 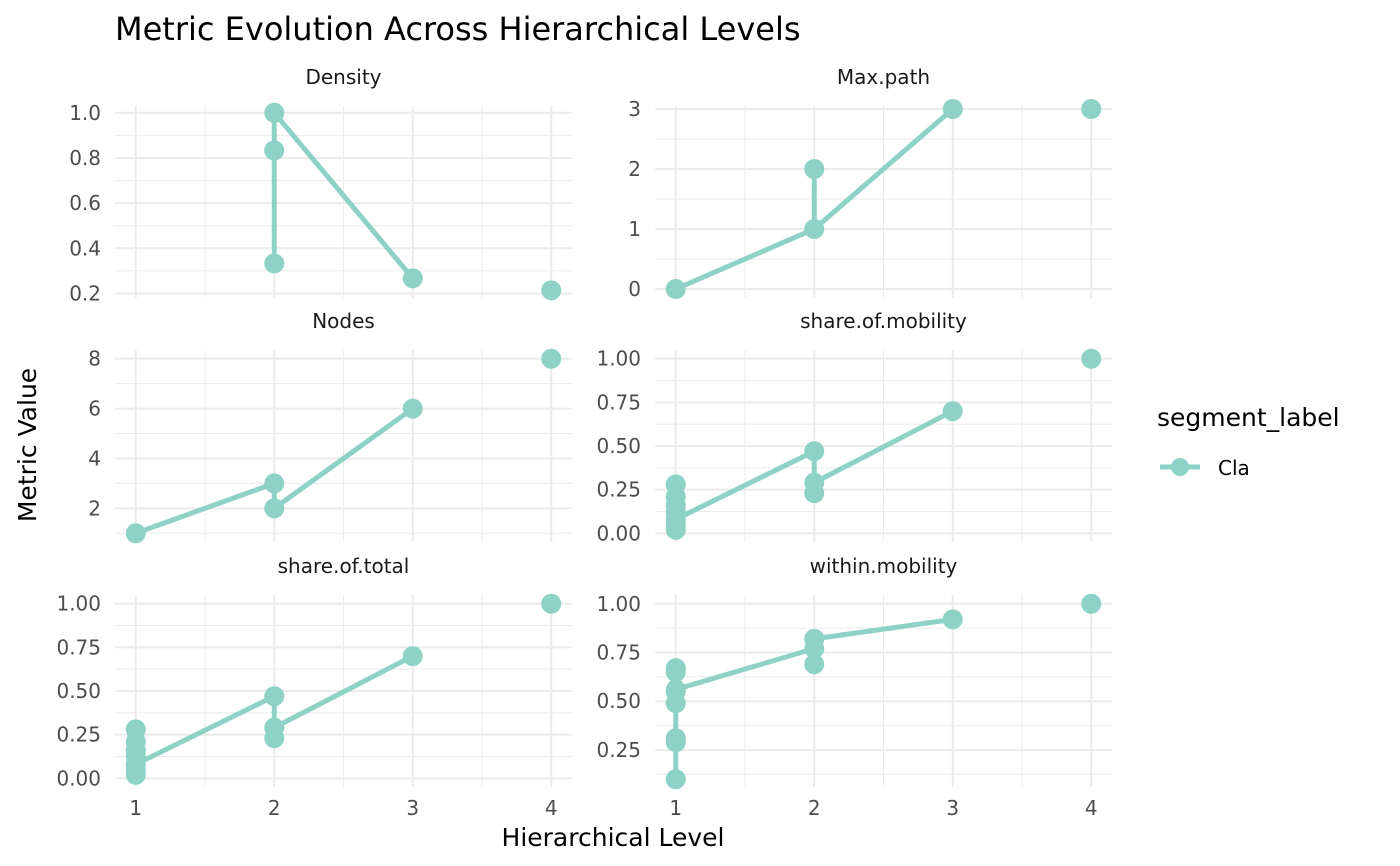 I want to click on panel-max-path: Max.path 0 1 2 3, so click(x=870, y=183).